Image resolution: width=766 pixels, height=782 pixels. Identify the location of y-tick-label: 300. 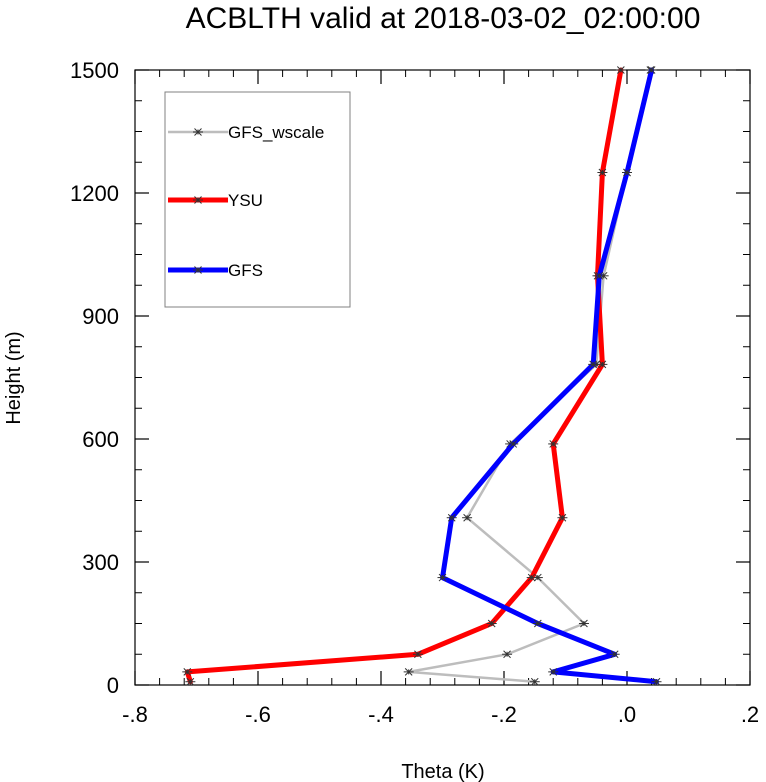
(100, 562).